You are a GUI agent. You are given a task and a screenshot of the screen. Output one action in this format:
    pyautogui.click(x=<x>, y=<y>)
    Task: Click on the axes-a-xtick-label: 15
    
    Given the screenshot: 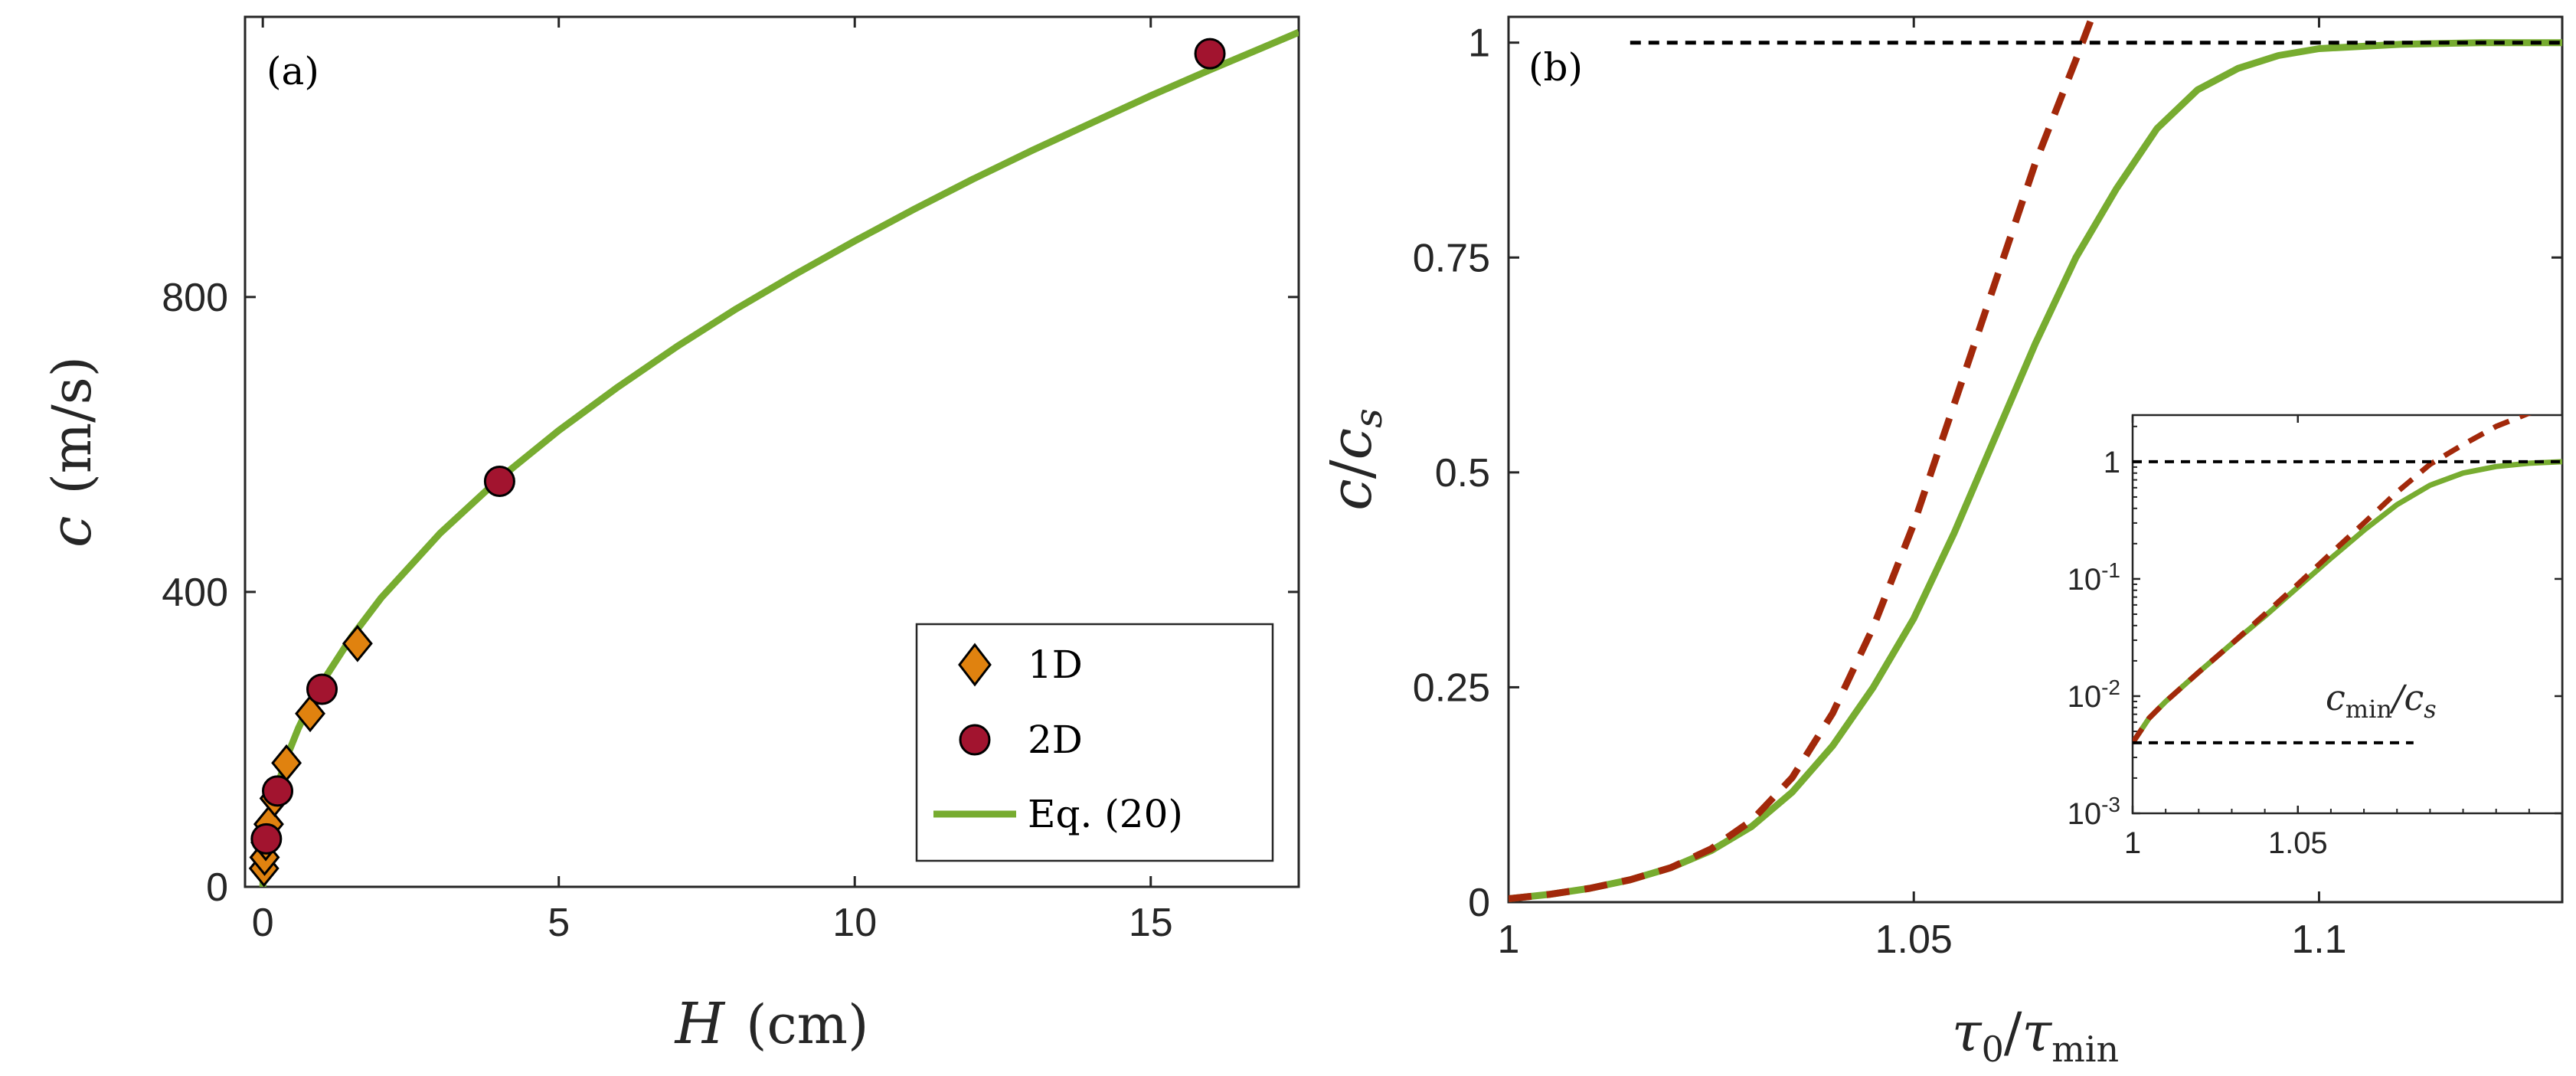 What is the action you would take?
    pyautogui.click(x=1151, y=923)
    